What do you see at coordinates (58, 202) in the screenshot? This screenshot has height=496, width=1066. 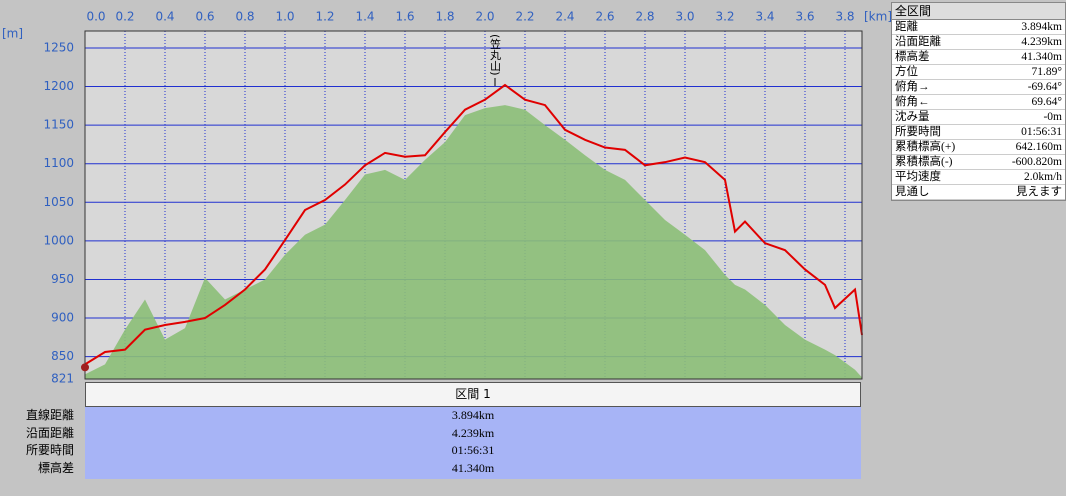 I see `y-tick-label: 1050` at bounding box center [58, 202].